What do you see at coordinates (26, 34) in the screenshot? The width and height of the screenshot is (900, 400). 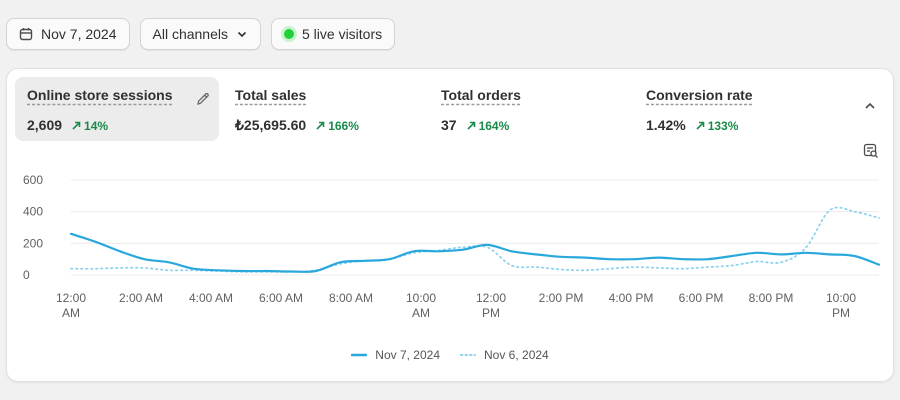 I see `calendar-icon` at bounding box center [26, 34].